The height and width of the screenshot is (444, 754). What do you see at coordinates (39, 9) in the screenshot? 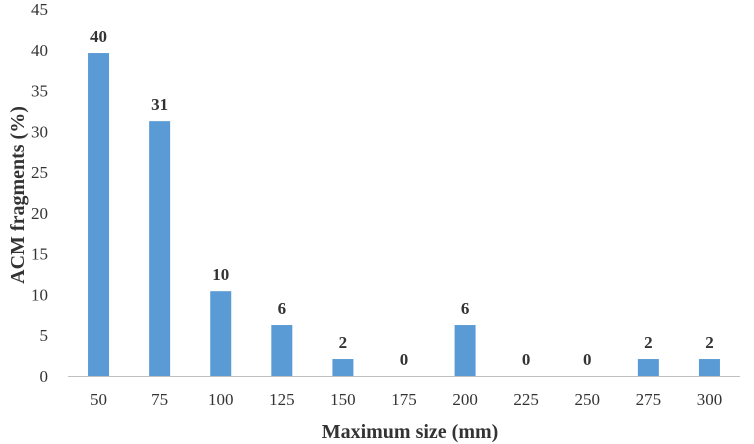
I see `y-tick-label: 45` at bounding box center [39, 9].